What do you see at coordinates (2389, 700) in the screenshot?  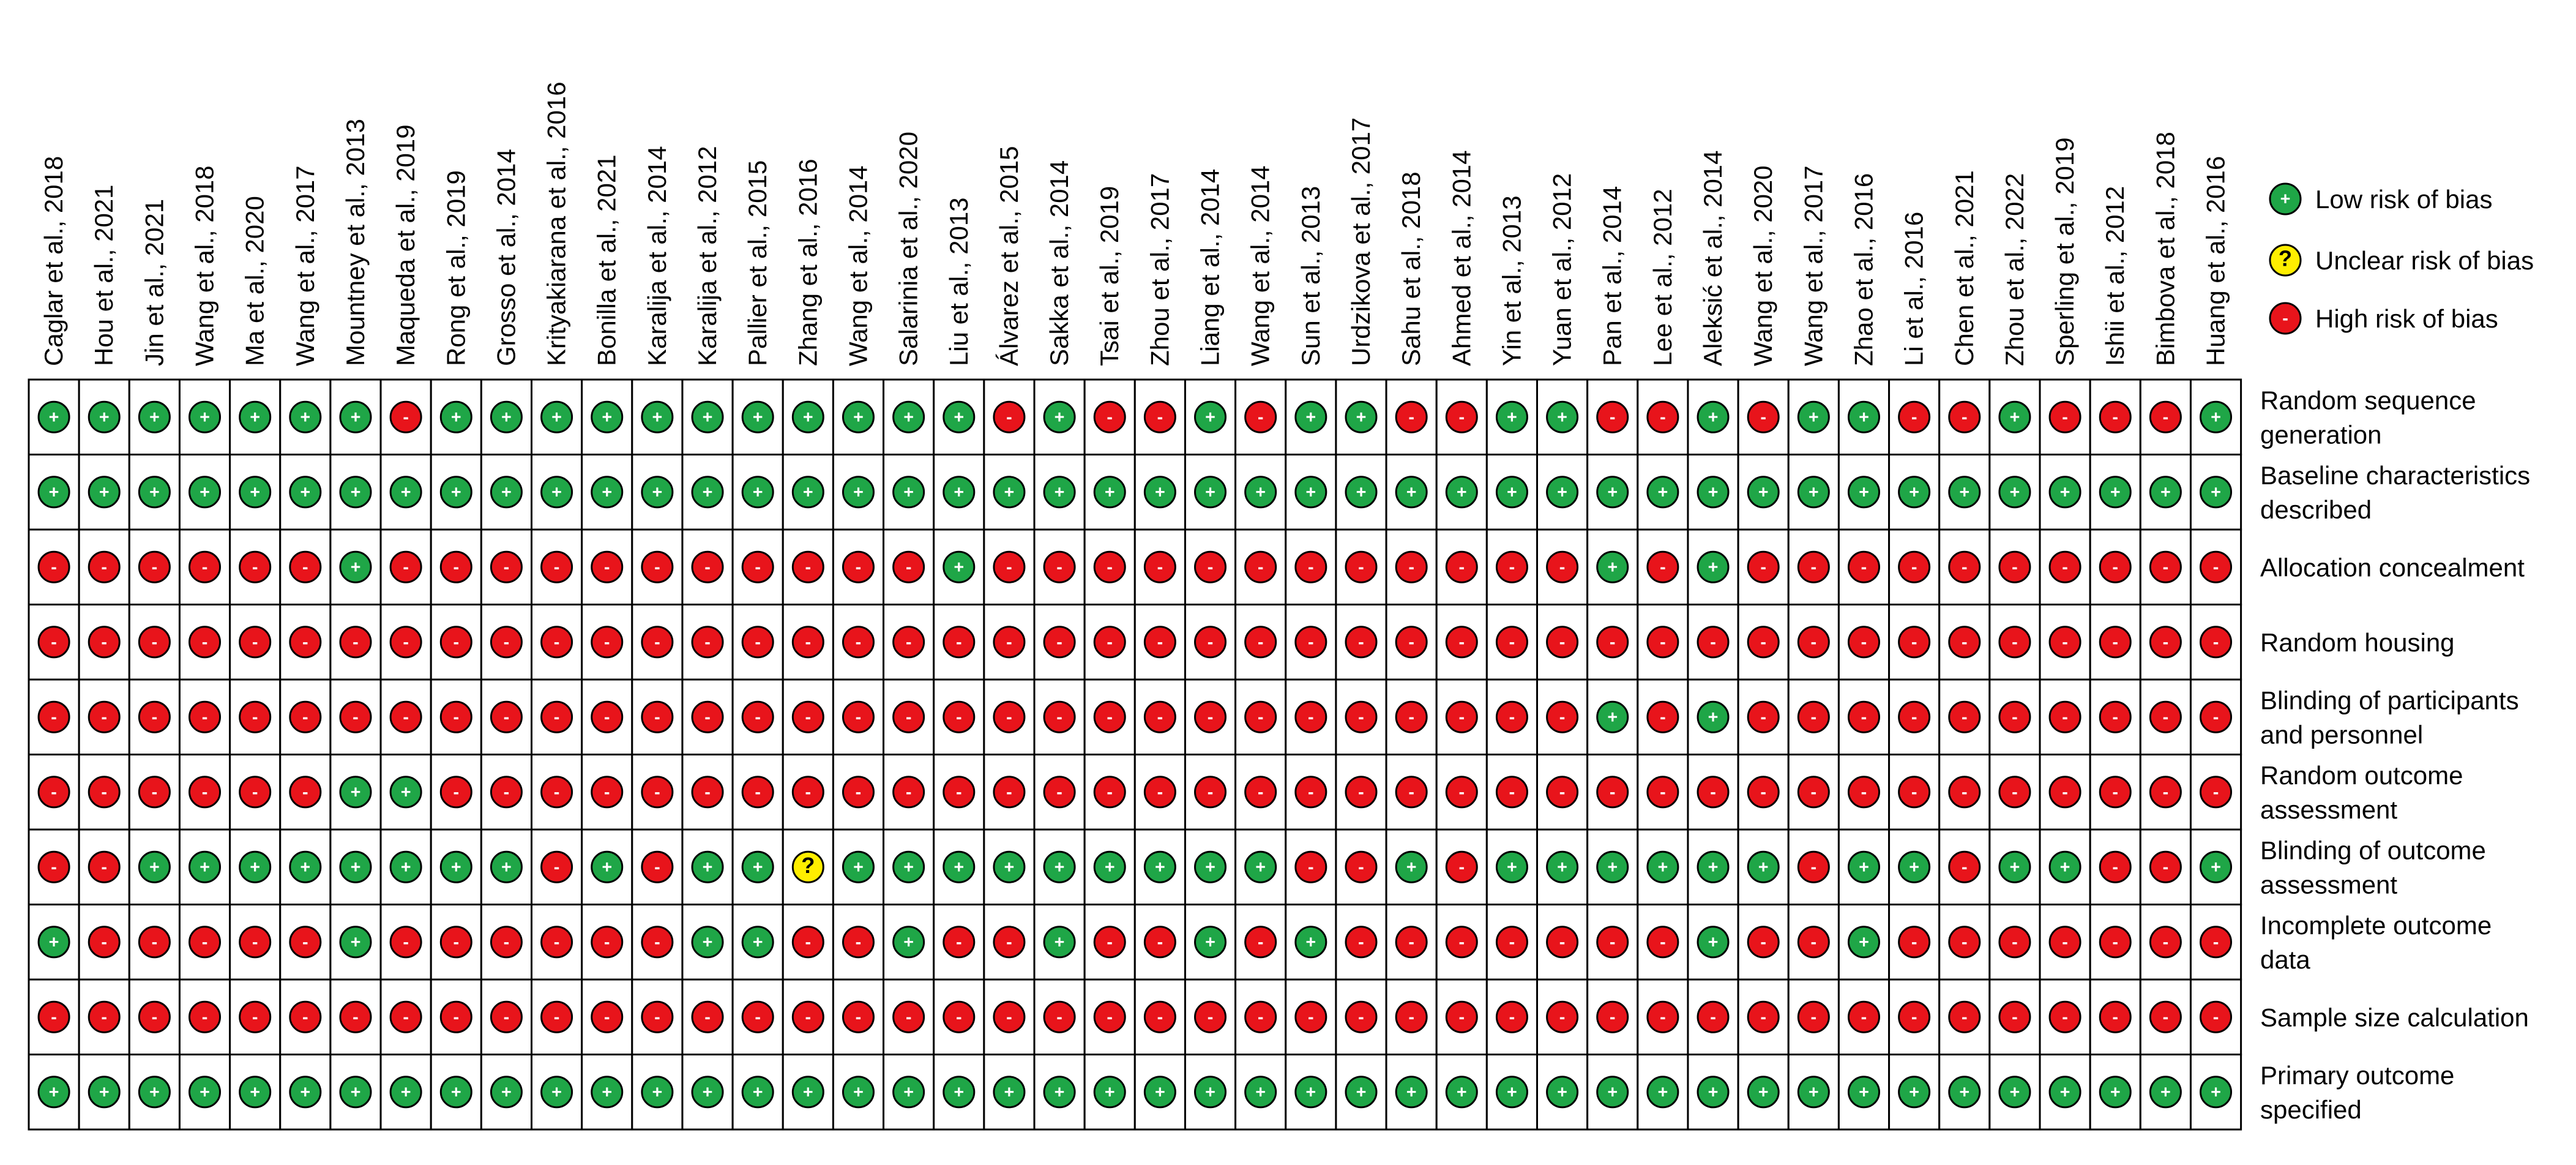 I see `domain-label: Blinding of participants` at bounding box center [2389, 700].